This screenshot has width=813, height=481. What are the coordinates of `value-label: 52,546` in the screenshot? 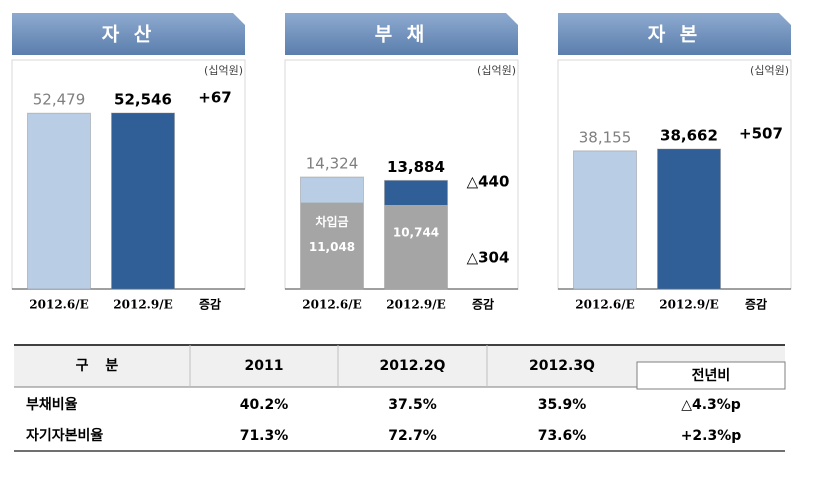 It's located at (143, 100).